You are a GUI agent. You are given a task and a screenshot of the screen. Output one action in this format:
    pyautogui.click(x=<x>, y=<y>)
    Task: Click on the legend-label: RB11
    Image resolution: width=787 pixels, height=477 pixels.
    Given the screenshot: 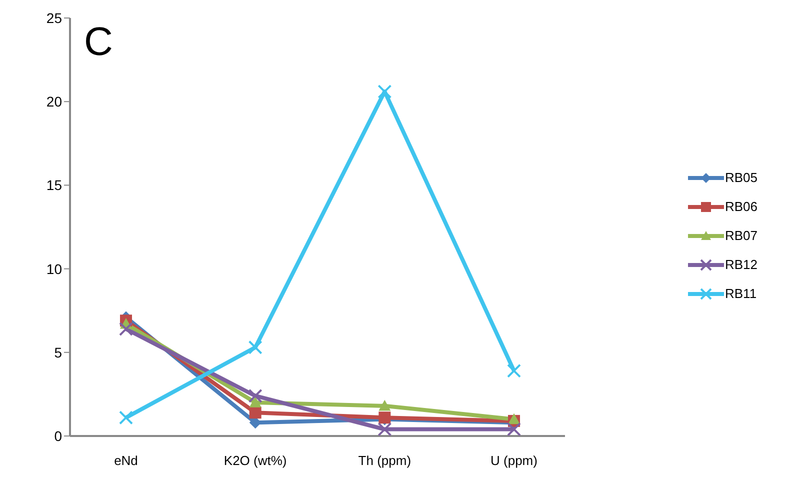 What is the action you would take?
    pyautogui.click(x=741, y=293)
    